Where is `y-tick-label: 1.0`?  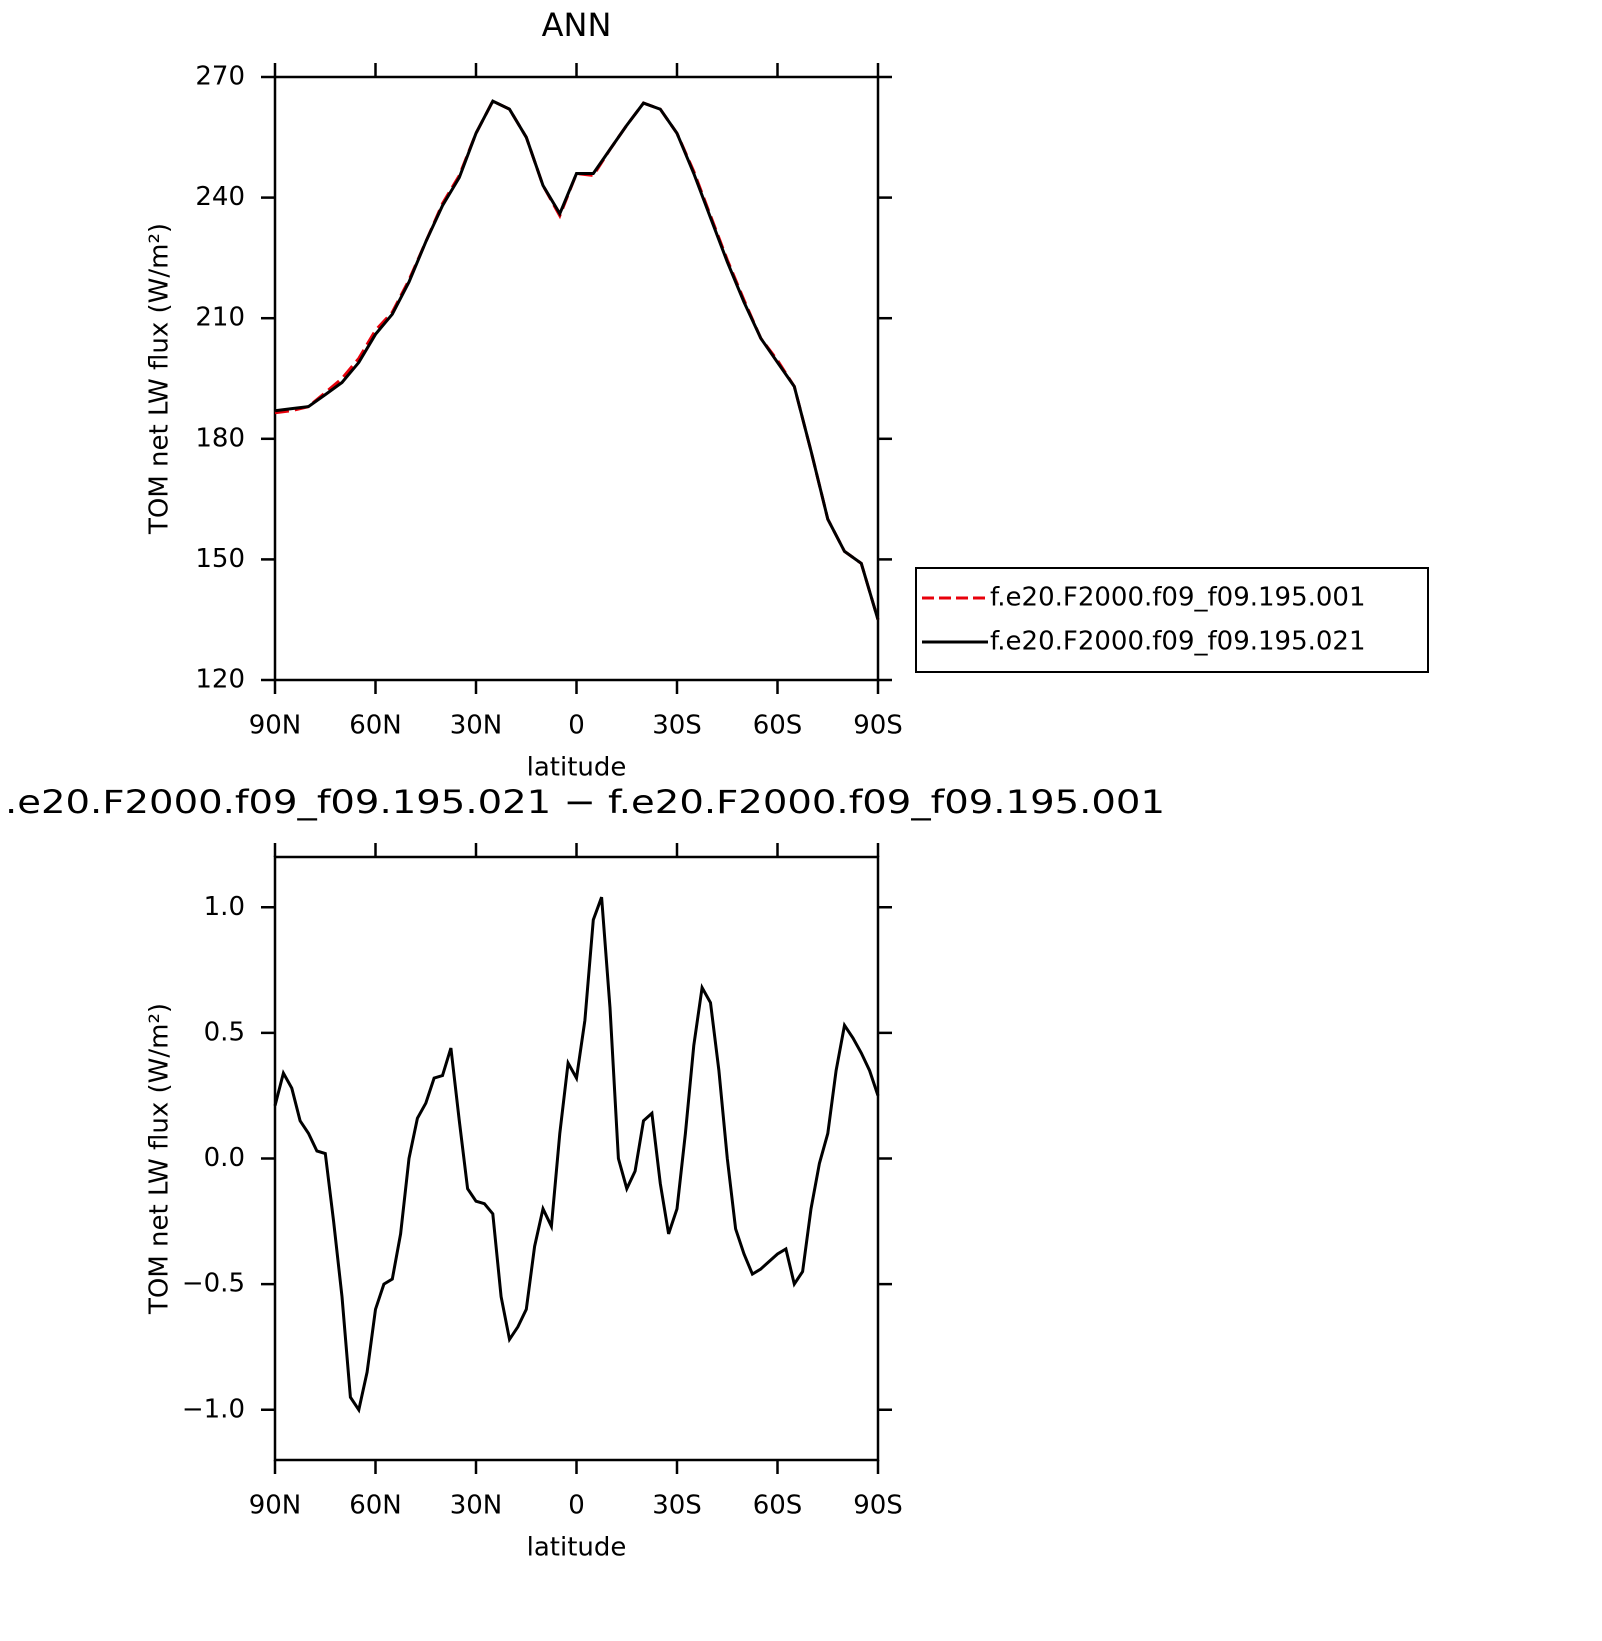
y-tick-label: 1.0 is located at coordinates (224, 907).